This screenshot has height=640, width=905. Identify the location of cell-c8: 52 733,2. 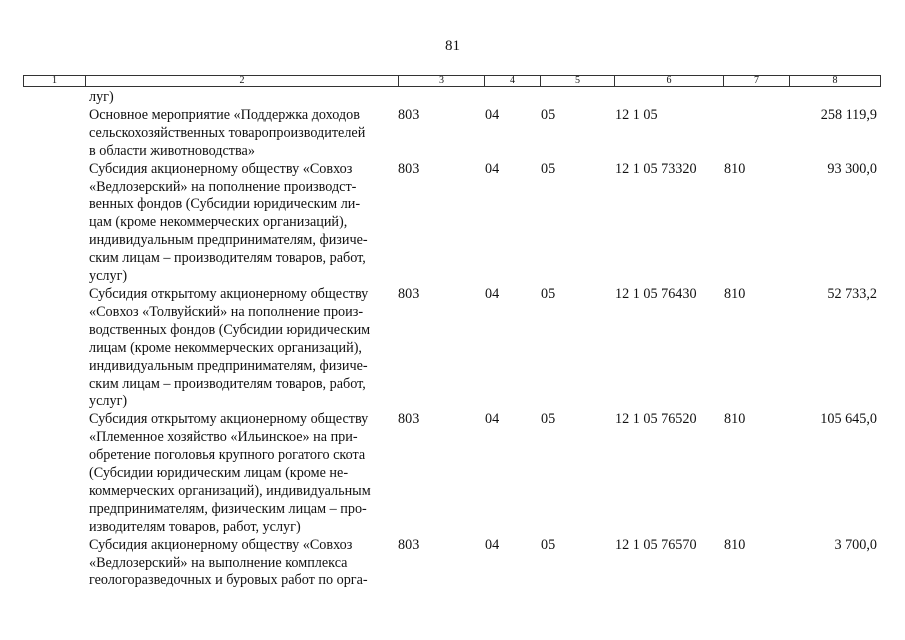
(852, 293).